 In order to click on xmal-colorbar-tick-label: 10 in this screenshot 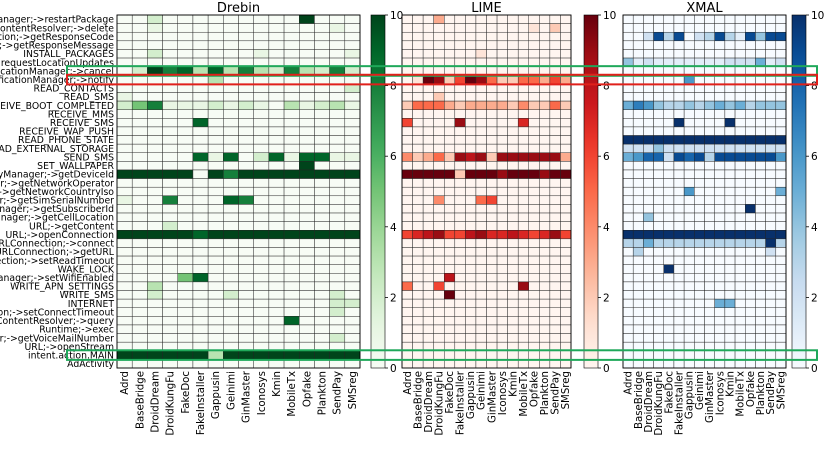, I will do `click(817, 16)`.